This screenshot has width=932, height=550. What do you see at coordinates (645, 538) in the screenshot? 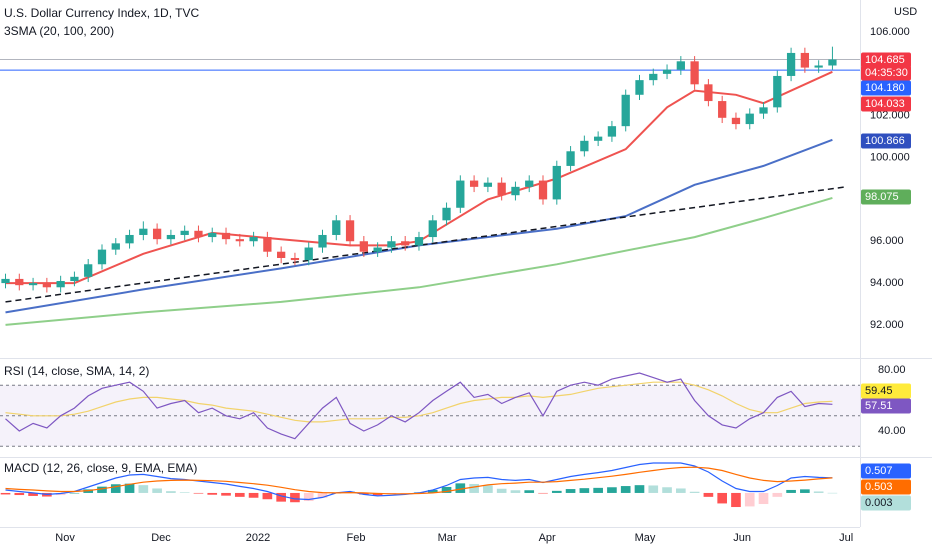
I see `x-tick-label: May` at bounding box center [645, 538].